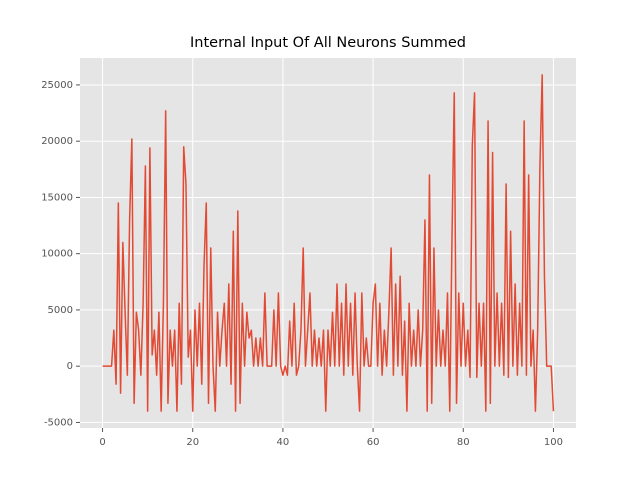  I want to click on y-tick-label: 15000, so click(57, 197).